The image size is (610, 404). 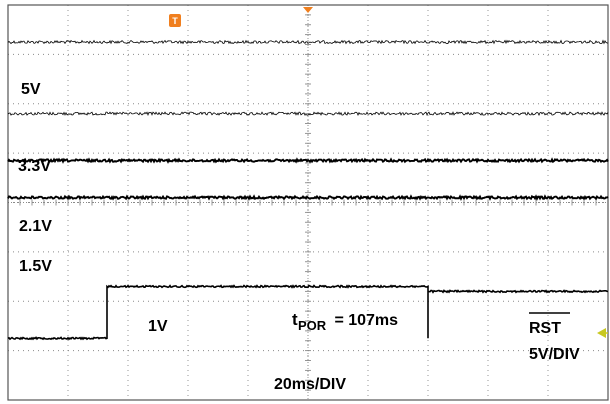 I want to click on label-rst: RST, so click(x=545, y=328).